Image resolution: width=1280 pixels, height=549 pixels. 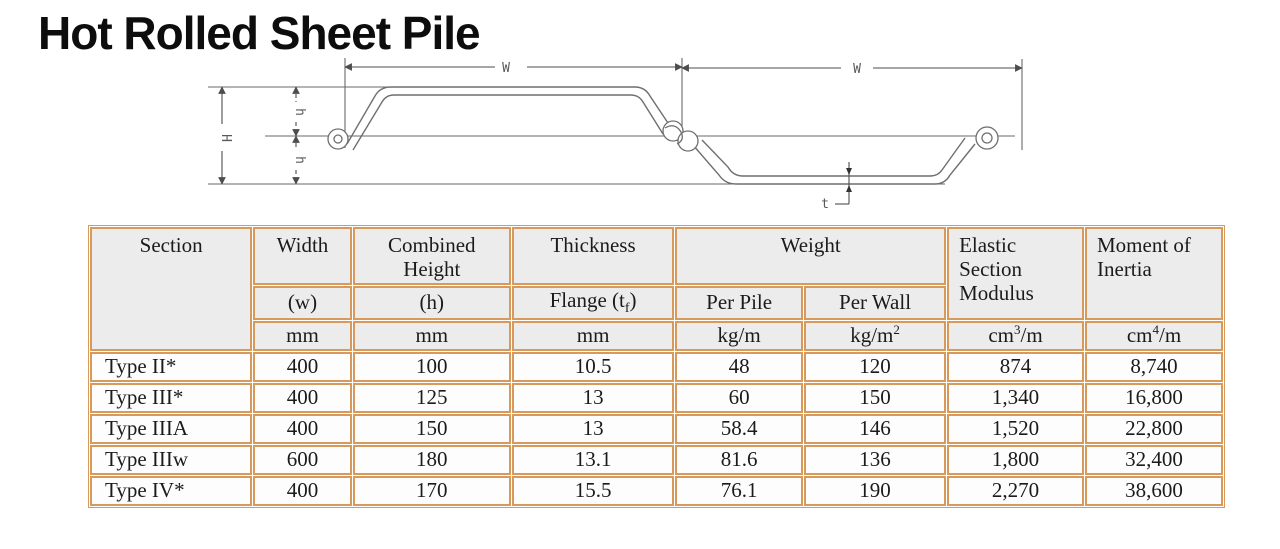 I want to click on value-cell: 1,520, so click(x=1015, y=428).